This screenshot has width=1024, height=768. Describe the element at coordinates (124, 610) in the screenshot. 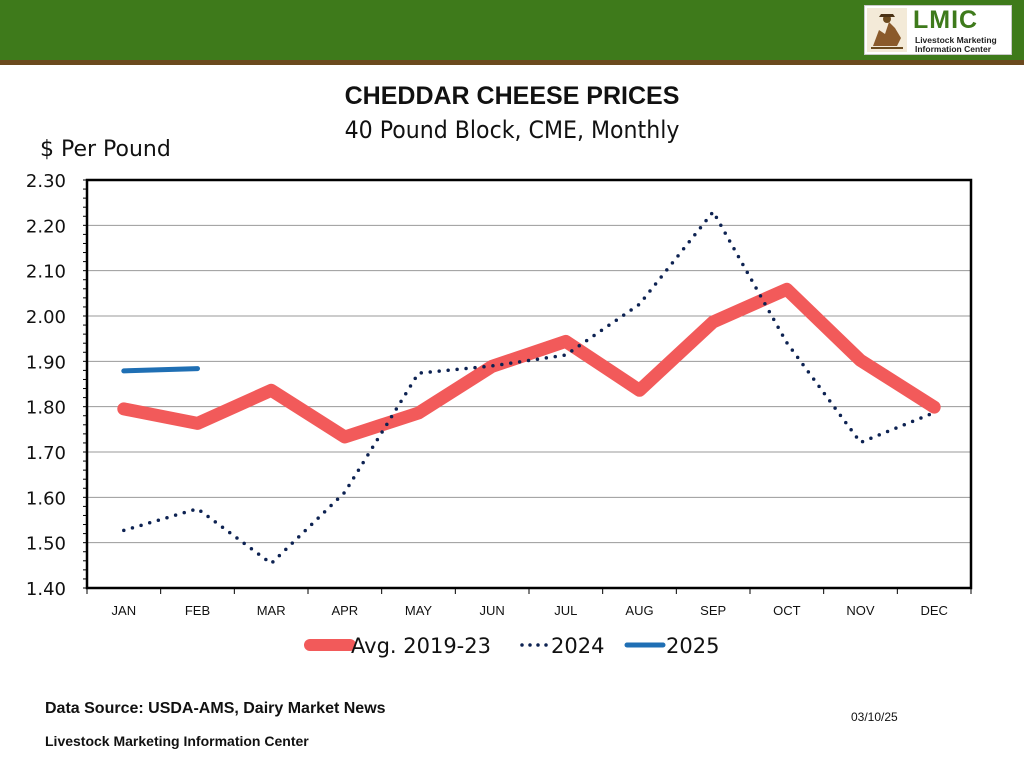

I see `x-tick-label: JAN` at that location.